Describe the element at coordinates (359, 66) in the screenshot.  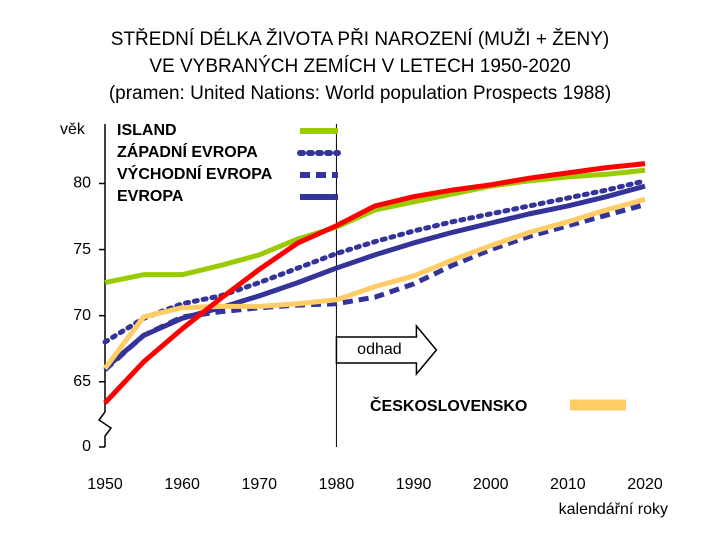
I see `chart-title: VE VYBRANÝCH ZEMÍCH V LETECH 1950-2020` at that location.